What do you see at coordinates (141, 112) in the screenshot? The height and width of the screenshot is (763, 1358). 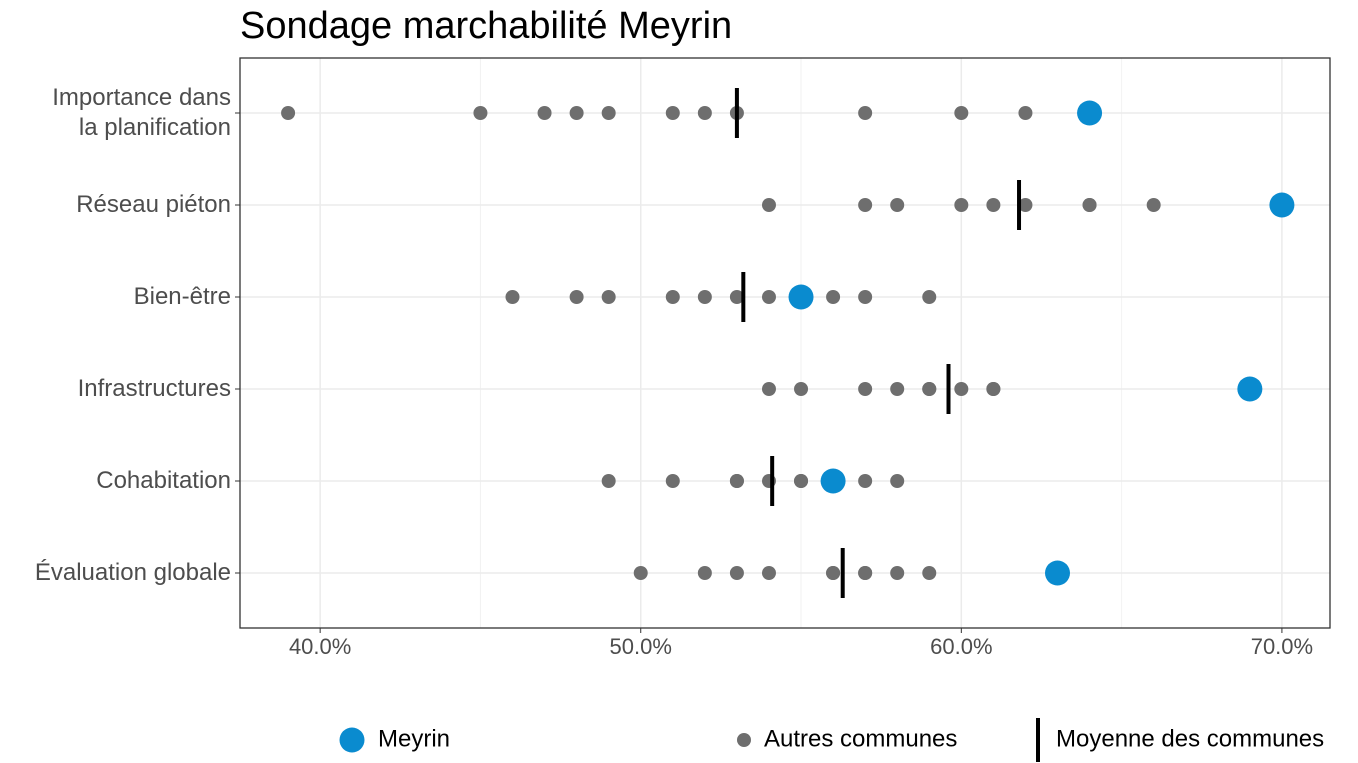 I see `y-tick-label: Importance dans la planification` at bounding box center [141, 112].